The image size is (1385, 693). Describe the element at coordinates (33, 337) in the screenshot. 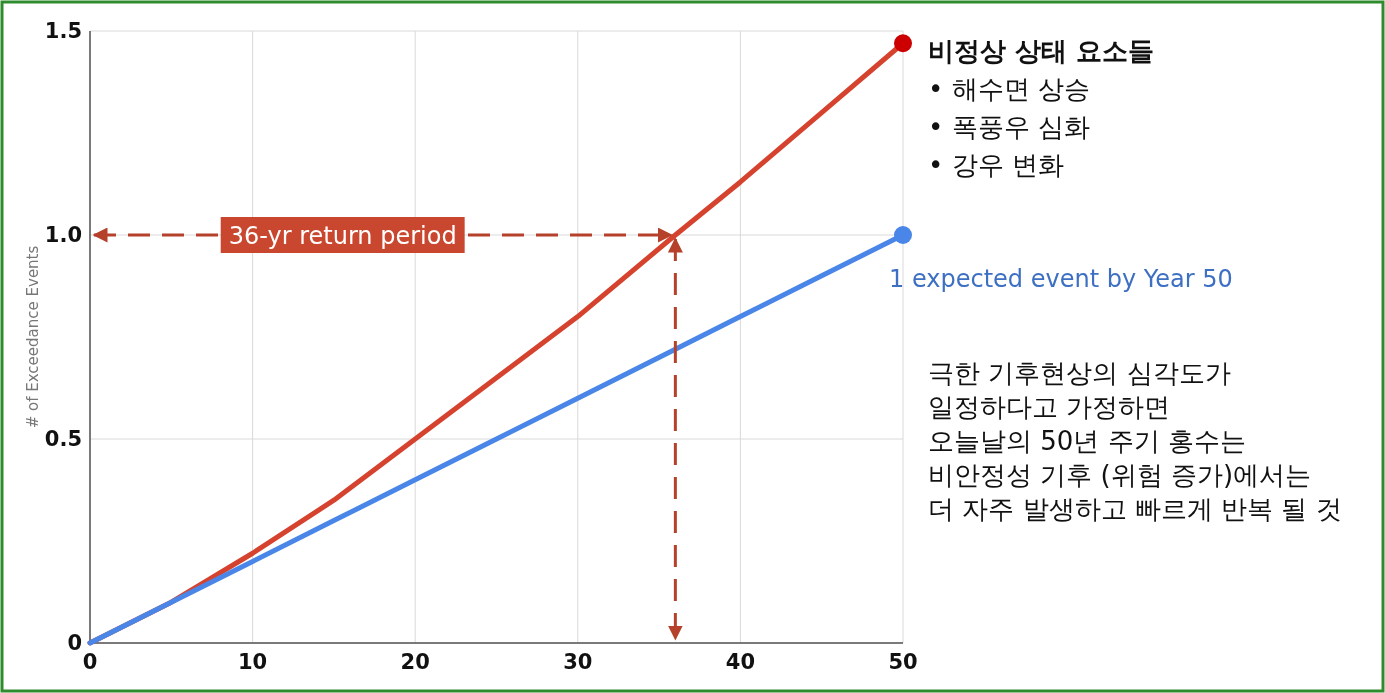

I see `y-axis-title: # of Exceedance Events` at that location.